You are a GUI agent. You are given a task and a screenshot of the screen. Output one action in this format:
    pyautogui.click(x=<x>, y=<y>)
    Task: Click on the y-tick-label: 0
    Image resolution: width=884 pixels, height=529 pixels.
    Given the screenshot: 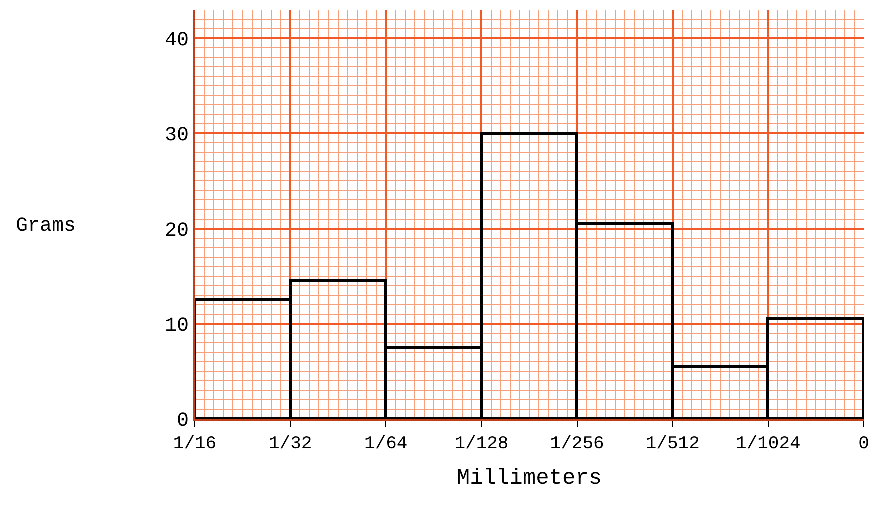 What is the action you would take?
    pyautogui.click(x=182, y=421)
    